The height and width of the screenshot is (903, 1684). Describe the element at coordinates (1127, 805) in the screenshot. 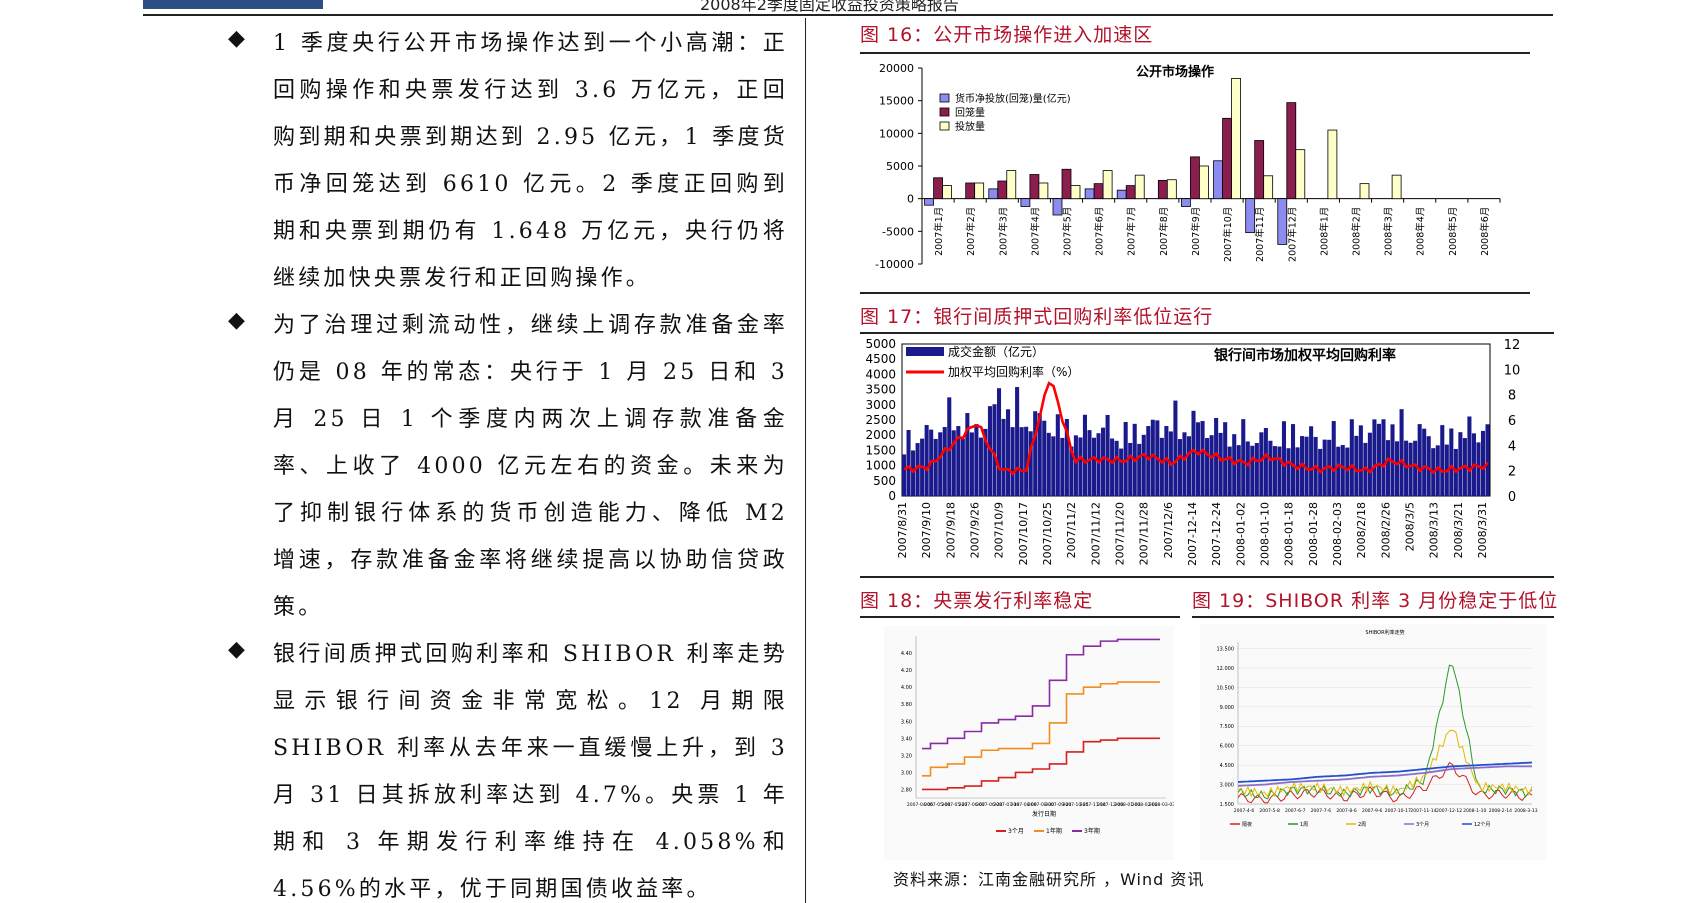

I see `x-tick-label: 2008-01-03` at that location.